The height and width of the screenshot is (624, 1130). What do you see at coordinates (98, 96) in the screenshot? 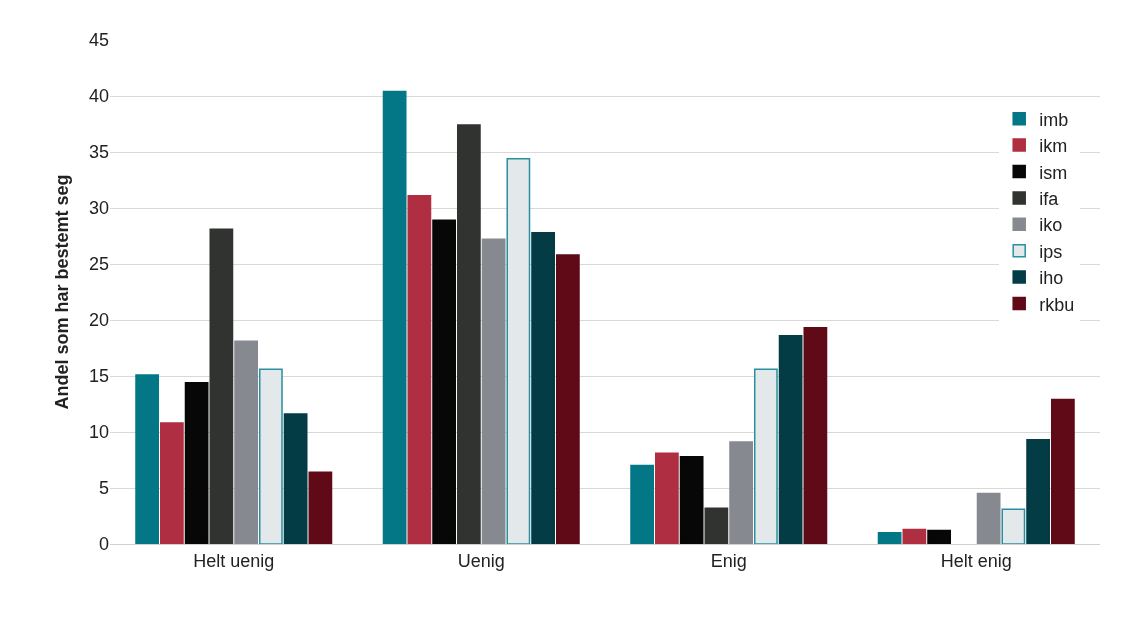
I see `y-tick-label: 40` at bounding box center [98, 96].